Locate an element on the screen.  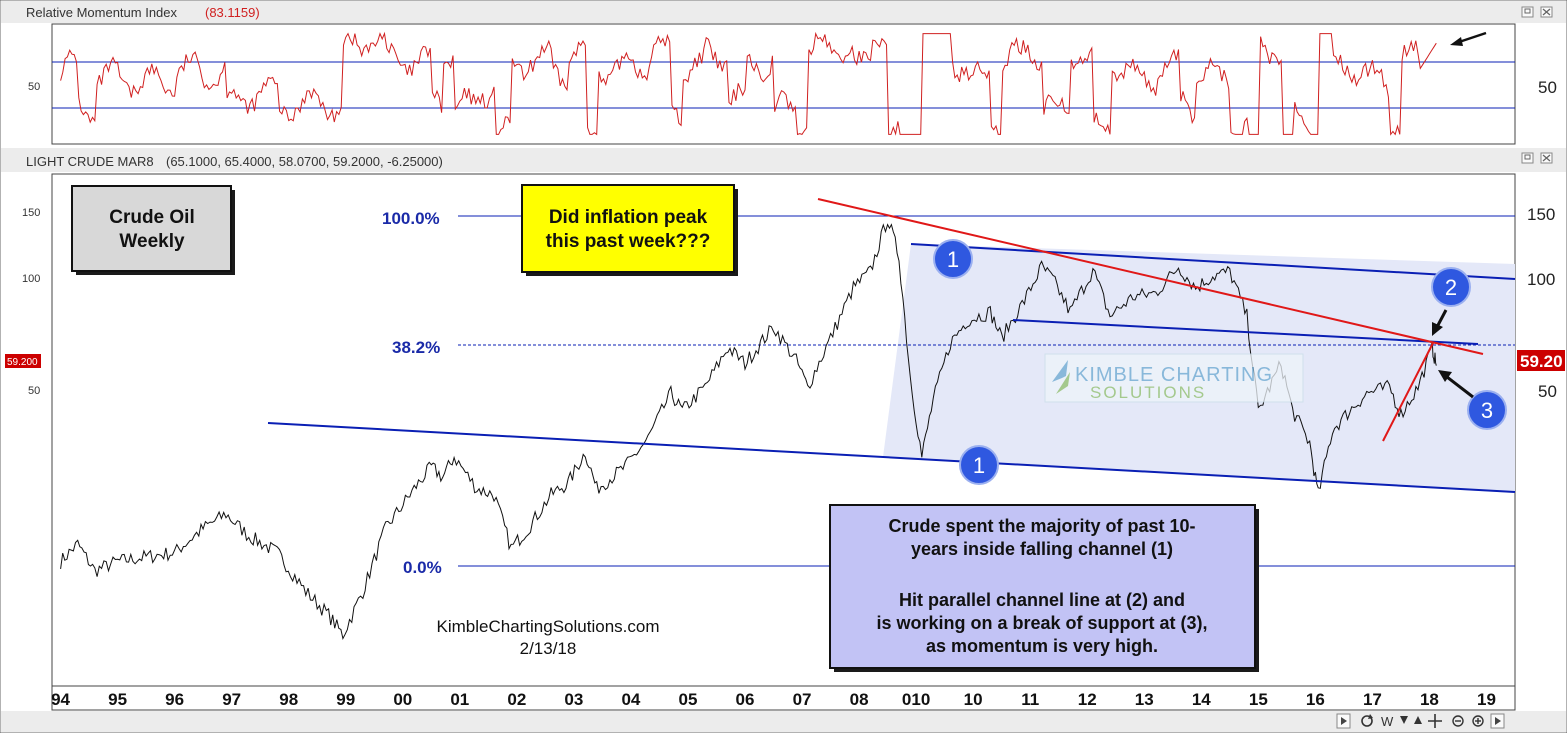
price-title: LIGHT CRUDE MAR8 is located at coordinates (90, 161).